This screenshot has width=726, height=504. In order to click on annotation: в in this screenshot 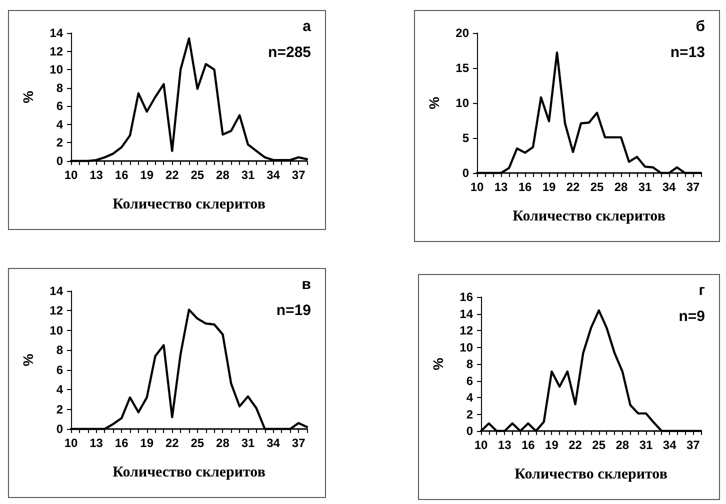, I will do `click(307, 284)`.